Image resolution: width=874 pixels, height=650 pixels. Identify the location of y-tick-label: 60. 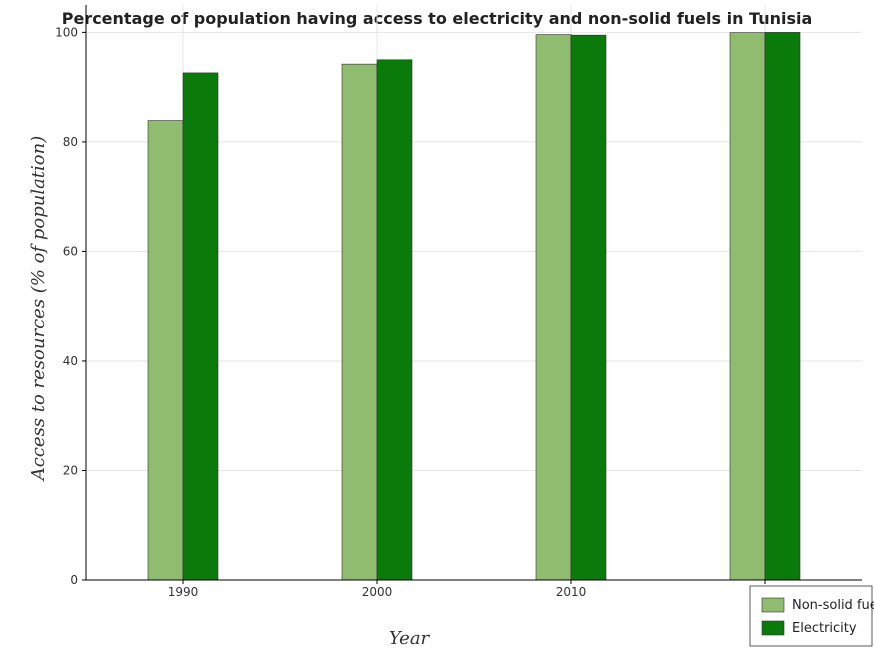
(70, 251).